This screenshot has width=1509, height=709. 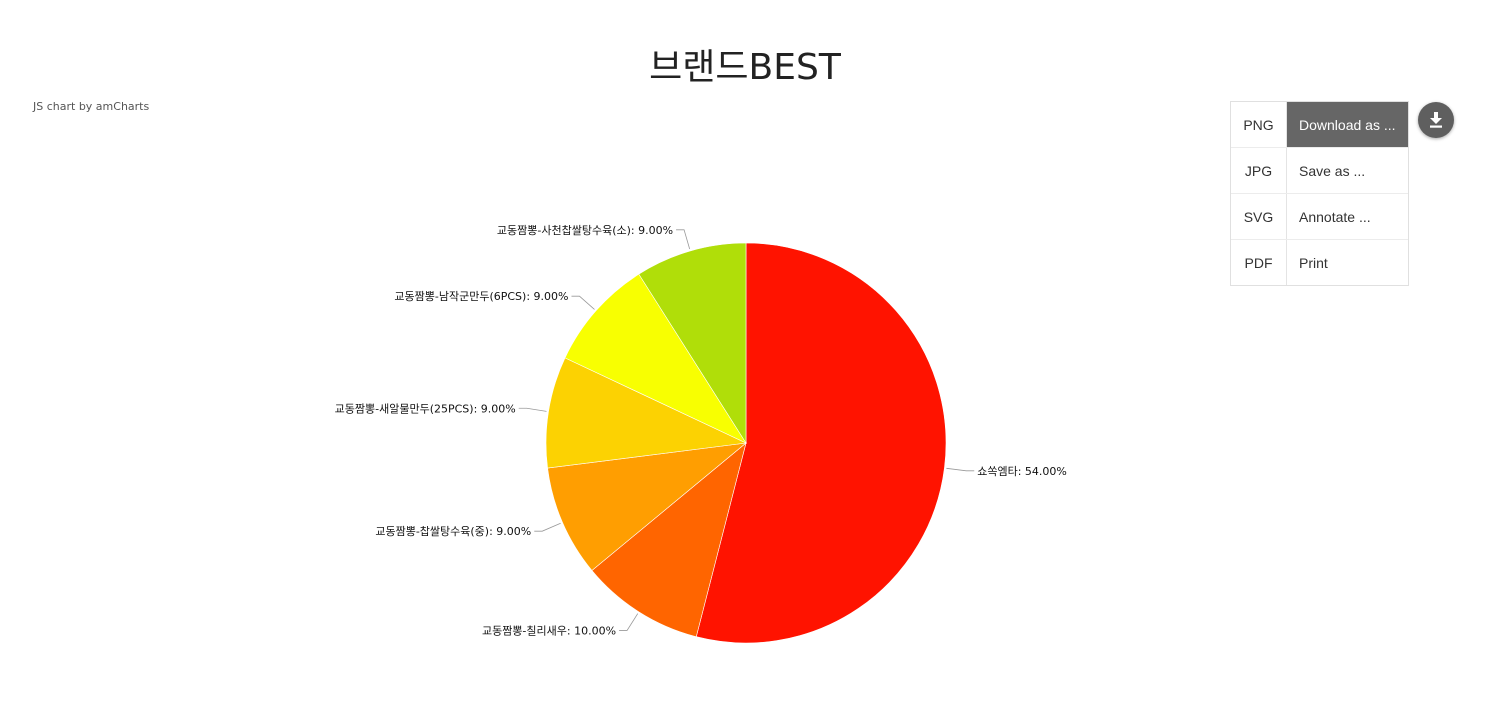 I want to click on print-menu-item: Print, so click(x=1313, y=262).